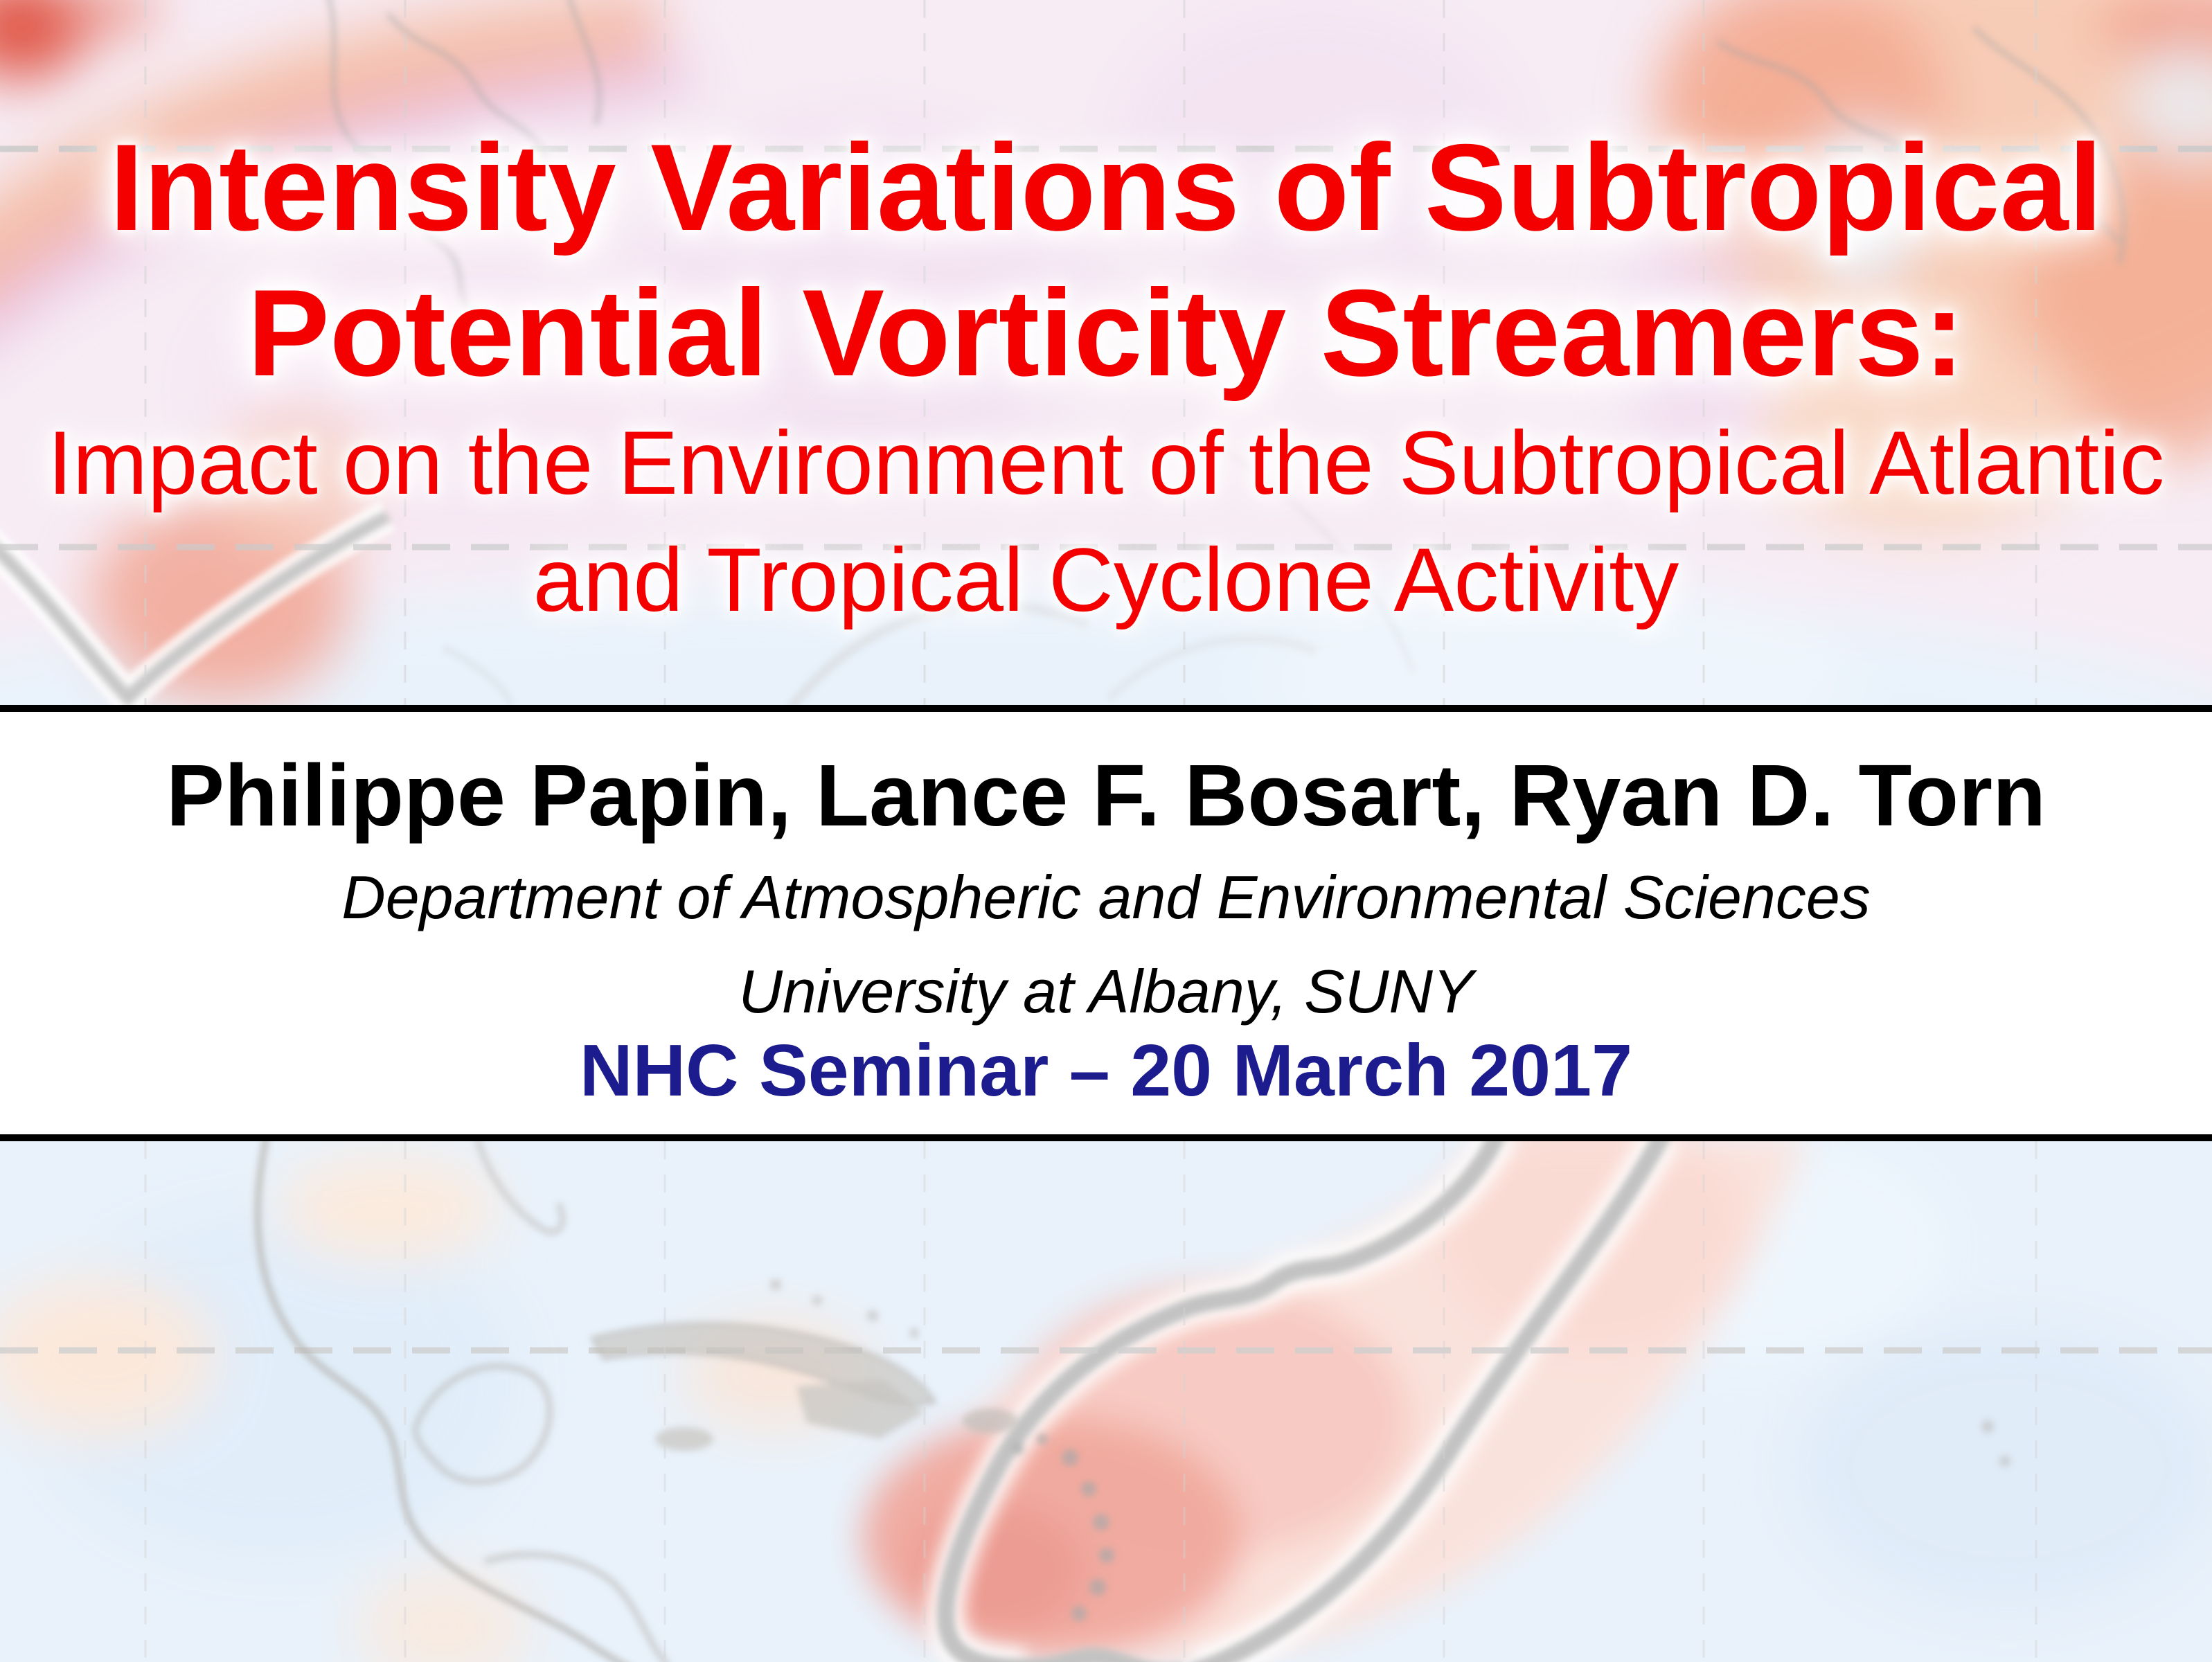  I want to click on divider-line-top, so click(1106, 709).